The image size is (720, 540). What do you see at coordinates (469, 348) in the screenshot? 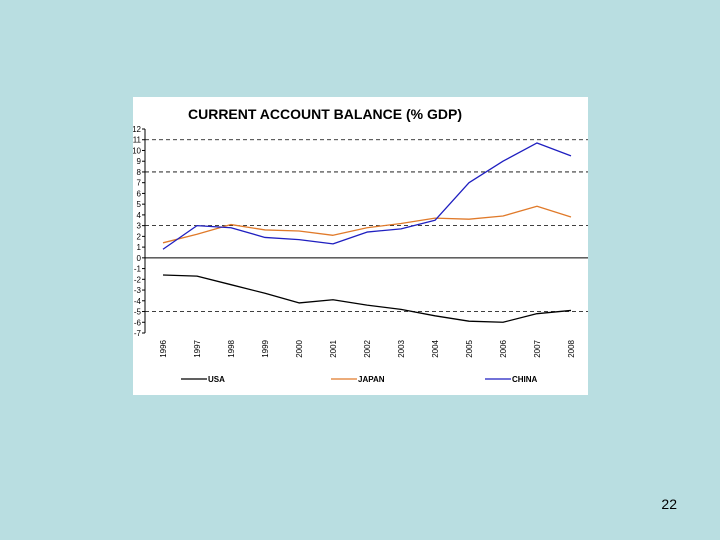
I see `x-tick-label: 2005` at bounding box center [469, 348].